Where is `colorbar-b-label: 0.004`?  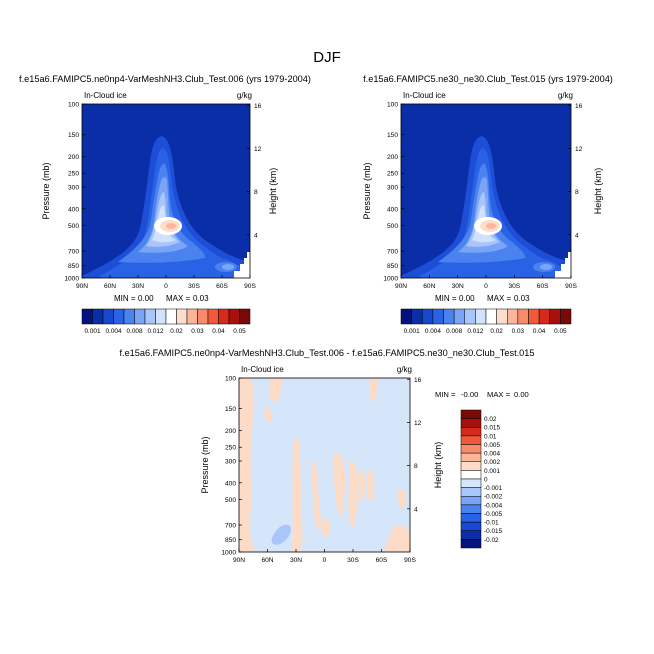 colorbar-b-label: 0.004 is located at coordinates (433, 331).